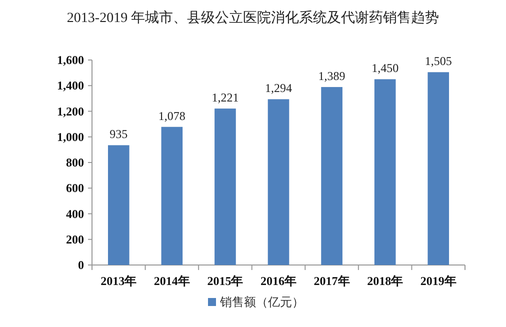 The width and height of the screenshot is (506, 327). I want to click on x-tick-label: 2019年, so click(438, 281).